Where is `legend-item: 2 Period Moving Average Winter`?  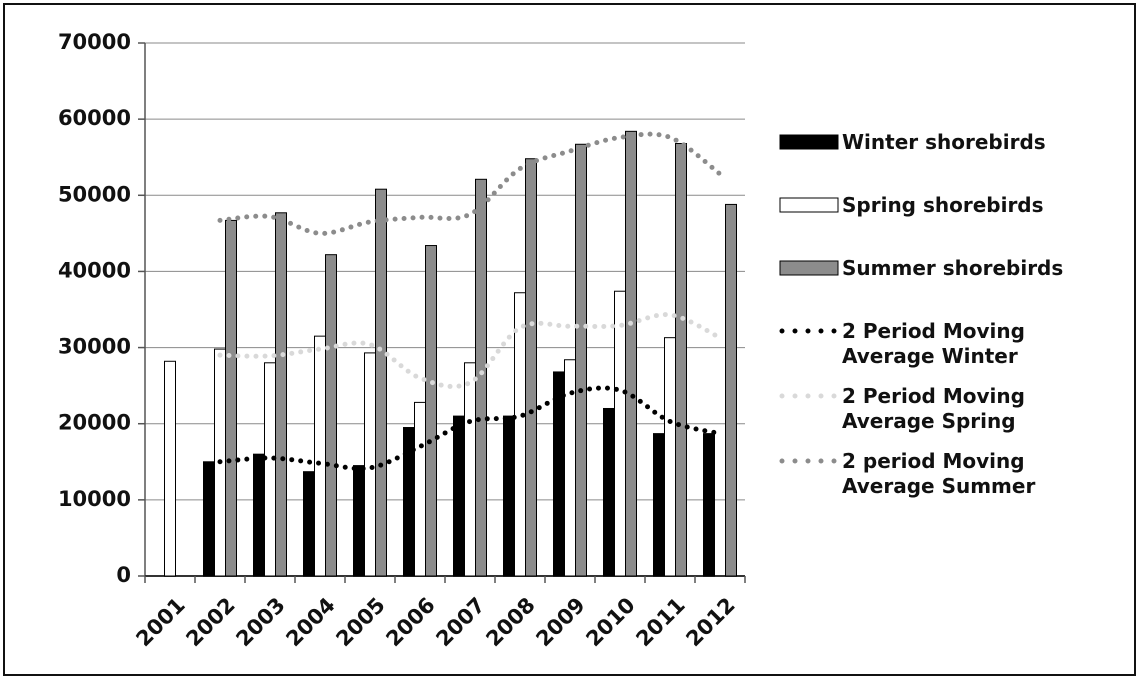 legend-item: 2 Period Moving Average Winter is located at coordinates (928, 344).